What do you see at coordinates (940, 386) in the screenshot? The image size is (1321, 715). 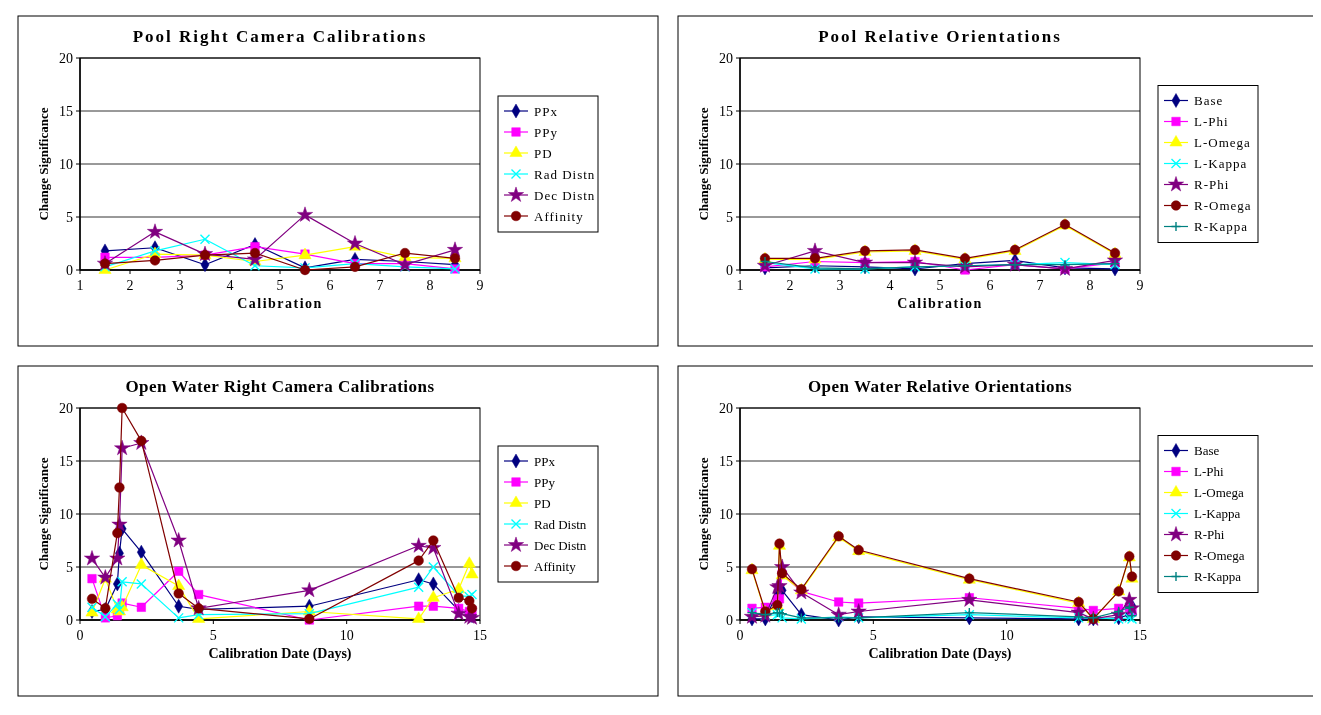 I see `chart-title: Open Water Relative Orientations` at bounding box center [940, 386].